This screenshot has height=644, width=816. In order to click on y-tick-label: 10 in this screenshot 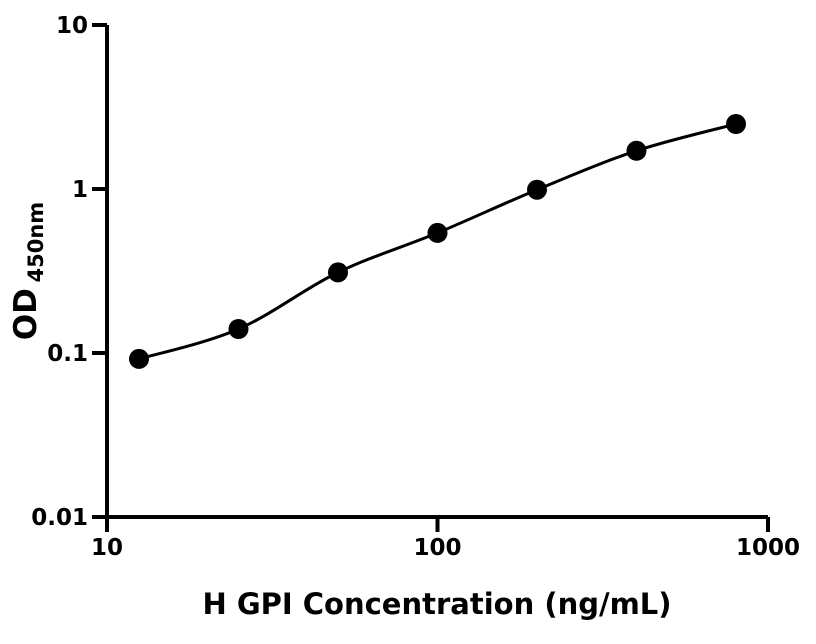, I will do `click(72, 26)`.